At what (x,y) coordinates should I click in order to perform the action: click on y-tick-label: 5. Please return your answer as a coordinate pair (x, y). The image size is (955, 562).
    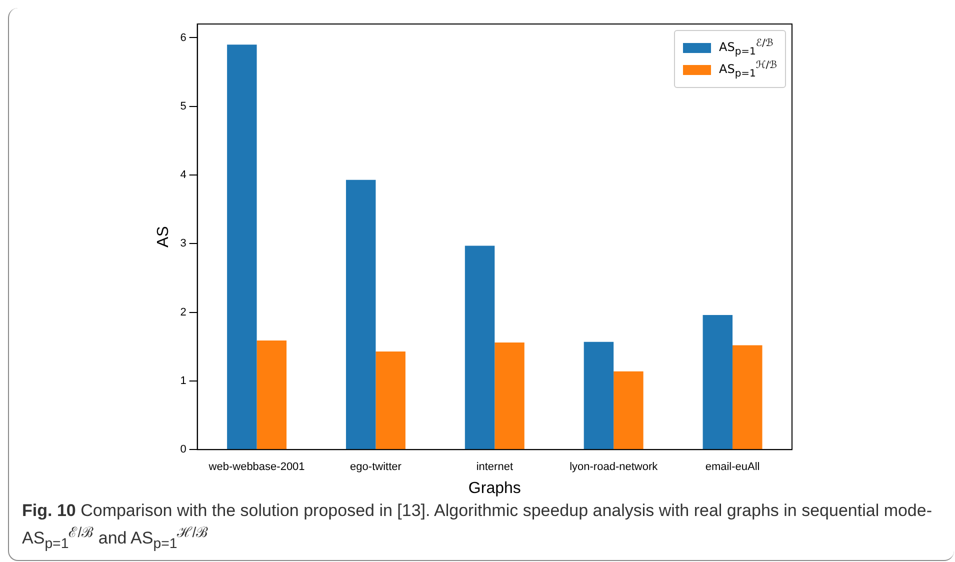
    Looking at the image, I should click on (183, 106).